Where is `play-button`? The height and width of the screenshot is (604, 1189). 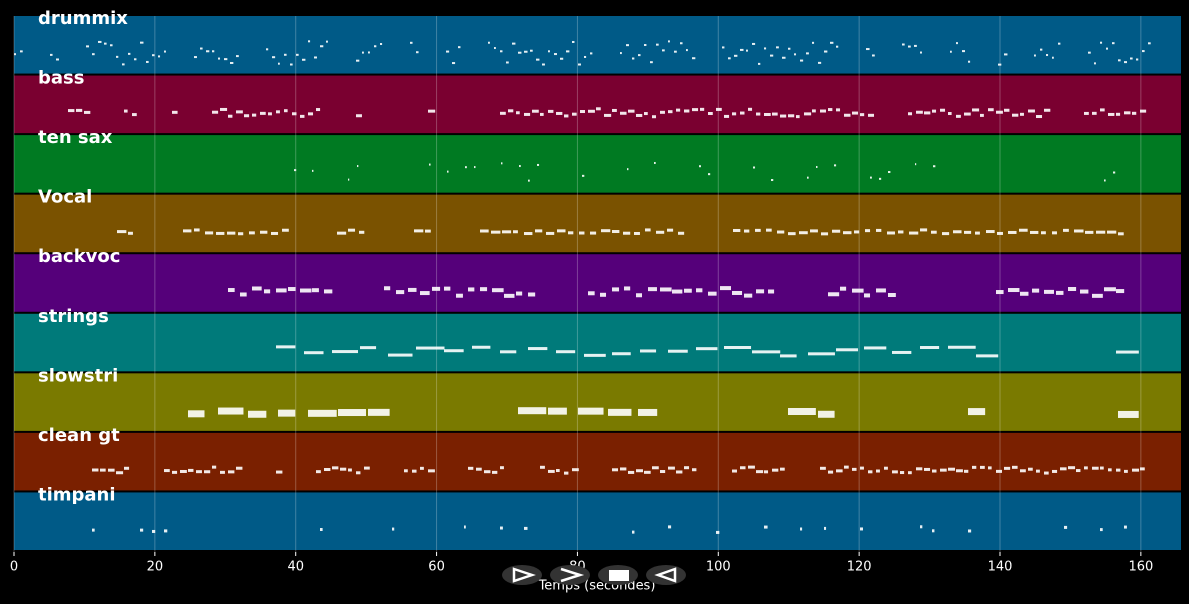 play-button is located at coordinates (522, 575).